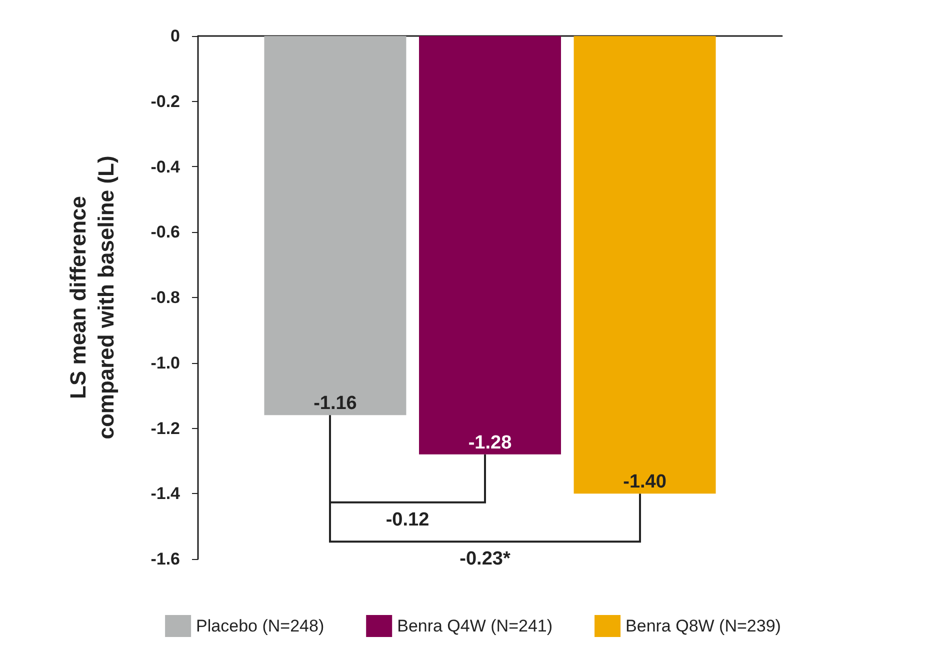 The width and height of the screenshot is (946, 656). Describe the element at coordinates (165, 232) in the screenshot. I see `y-tick-label: -0.6` at that location.